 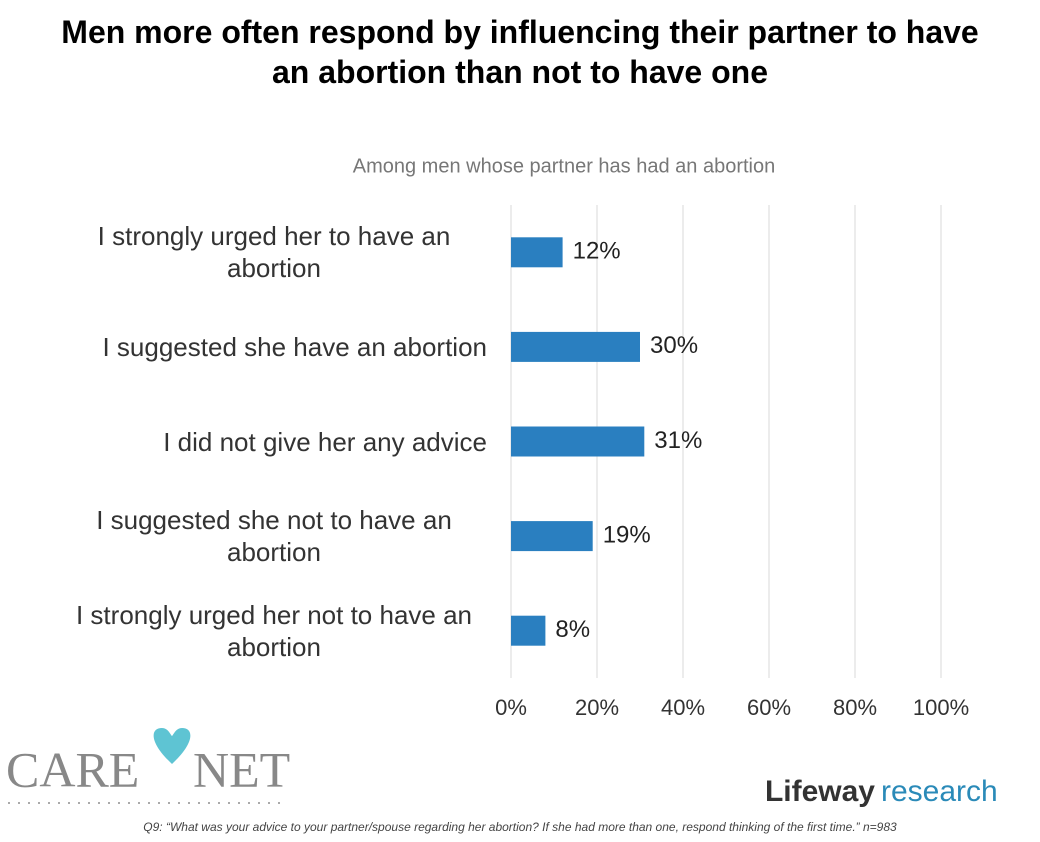 I want to click on y-tick-label: I suggested she not to have an abortion, so click(x=274, y=536).